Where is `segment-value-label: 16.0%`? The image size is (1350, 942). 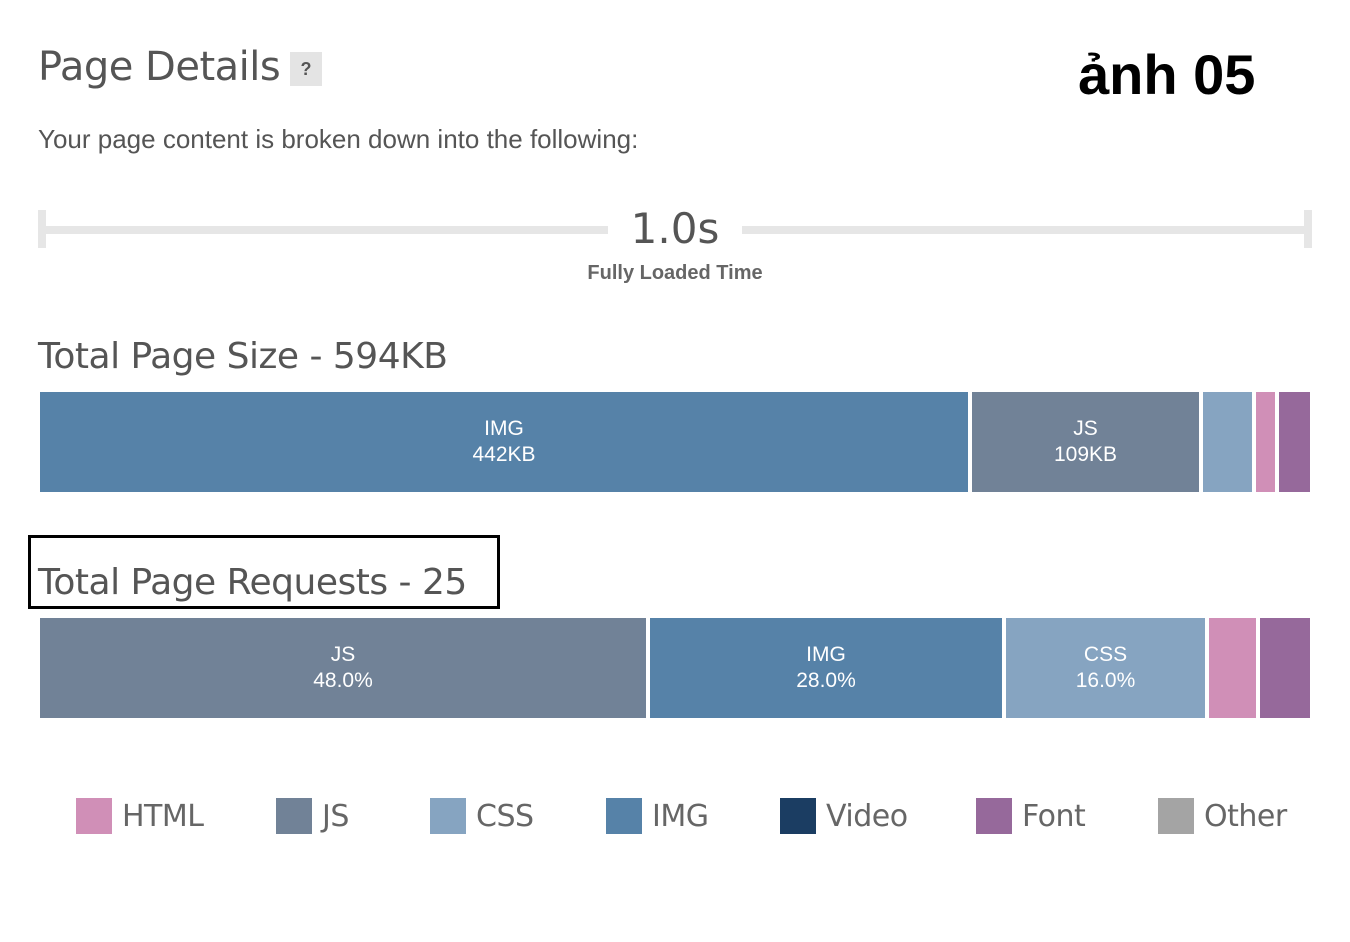 segment-value-label: 16.0% is located at coordinates (1105, 680).